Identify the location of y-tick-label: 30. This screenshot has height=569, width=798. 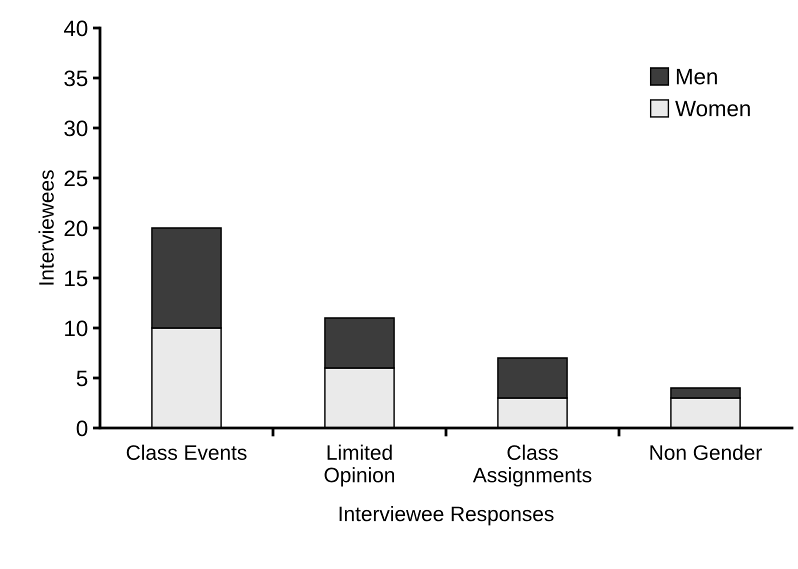
(76, 128).